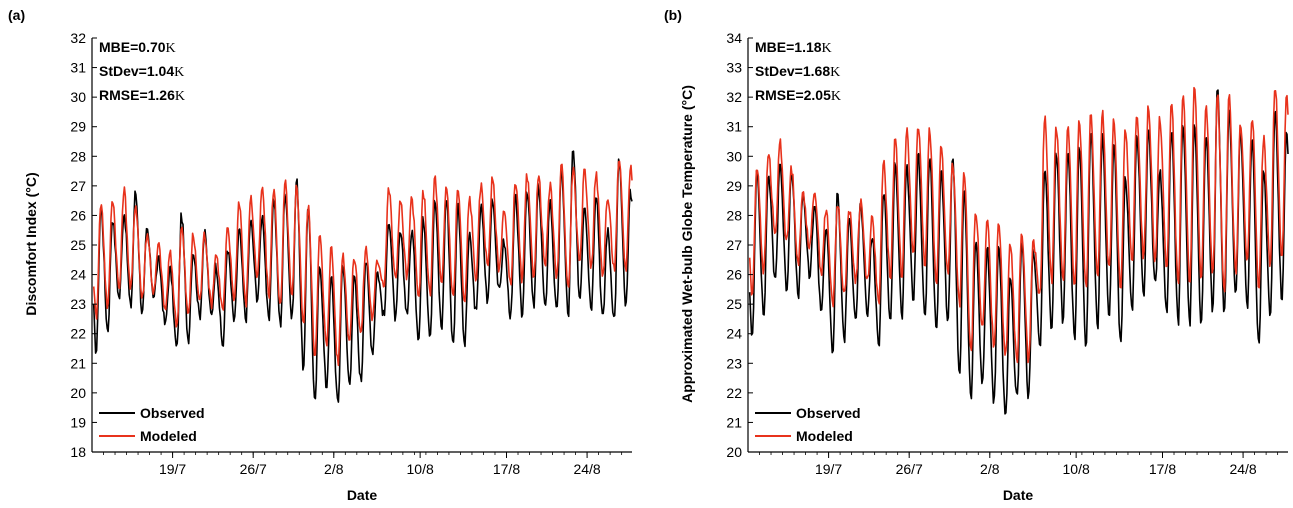 This screenshot has height=508, width=1293. What do you see at coordinates (673, 15) in the screenshot?
I see `panel-b-label: (b)` at bounding box center [673, 15].